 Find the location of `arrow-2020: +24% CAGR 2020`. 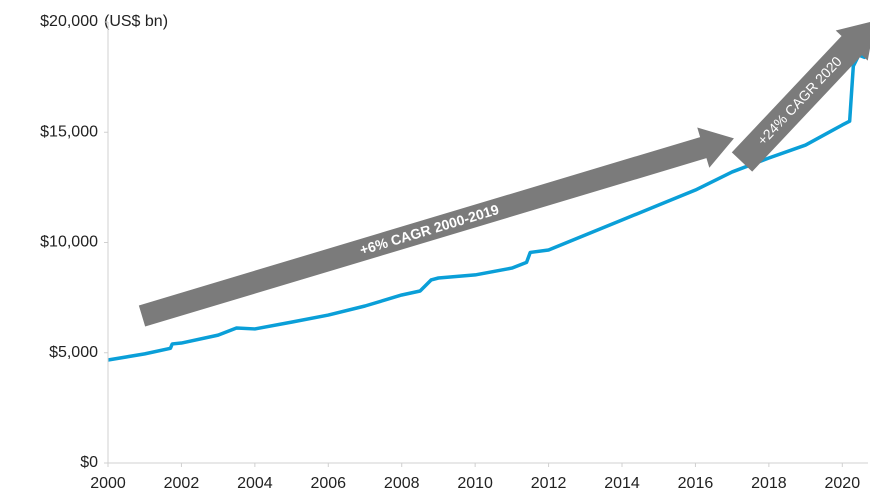

arrow-2020: +24% CAGR 2020 is located at coordinates (800, 96).